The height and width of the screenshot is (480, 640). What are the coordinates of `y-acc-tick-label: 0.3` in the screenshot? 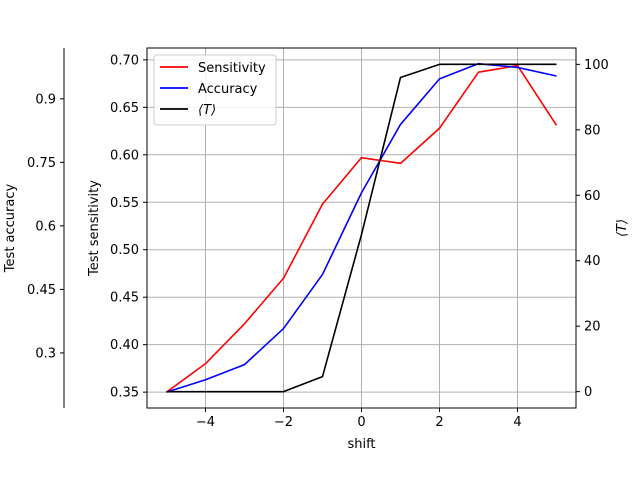 It's located at (45, 353).